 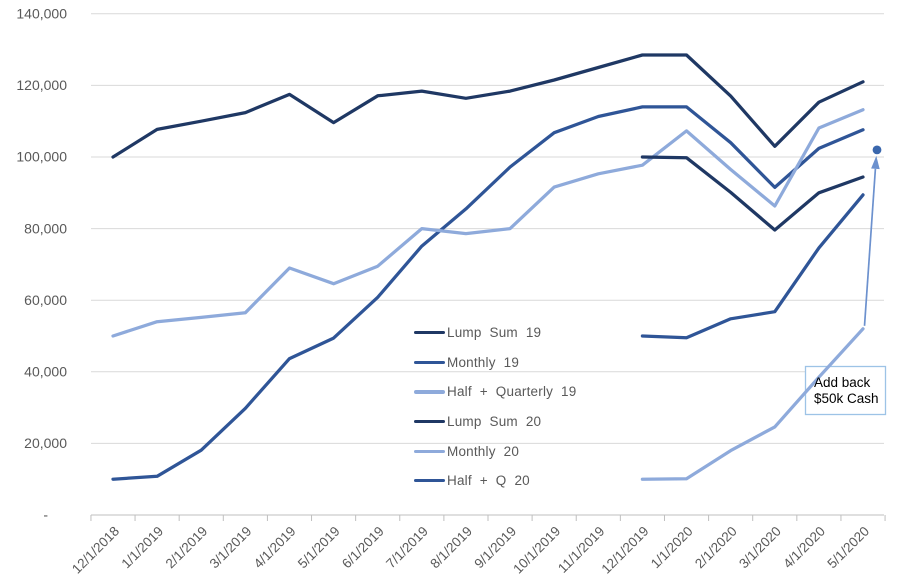 What do you see at coordinates (45, 443) in the screenshot?
I see `y-tick-label: 20,000` at bounding box center [45, 443].